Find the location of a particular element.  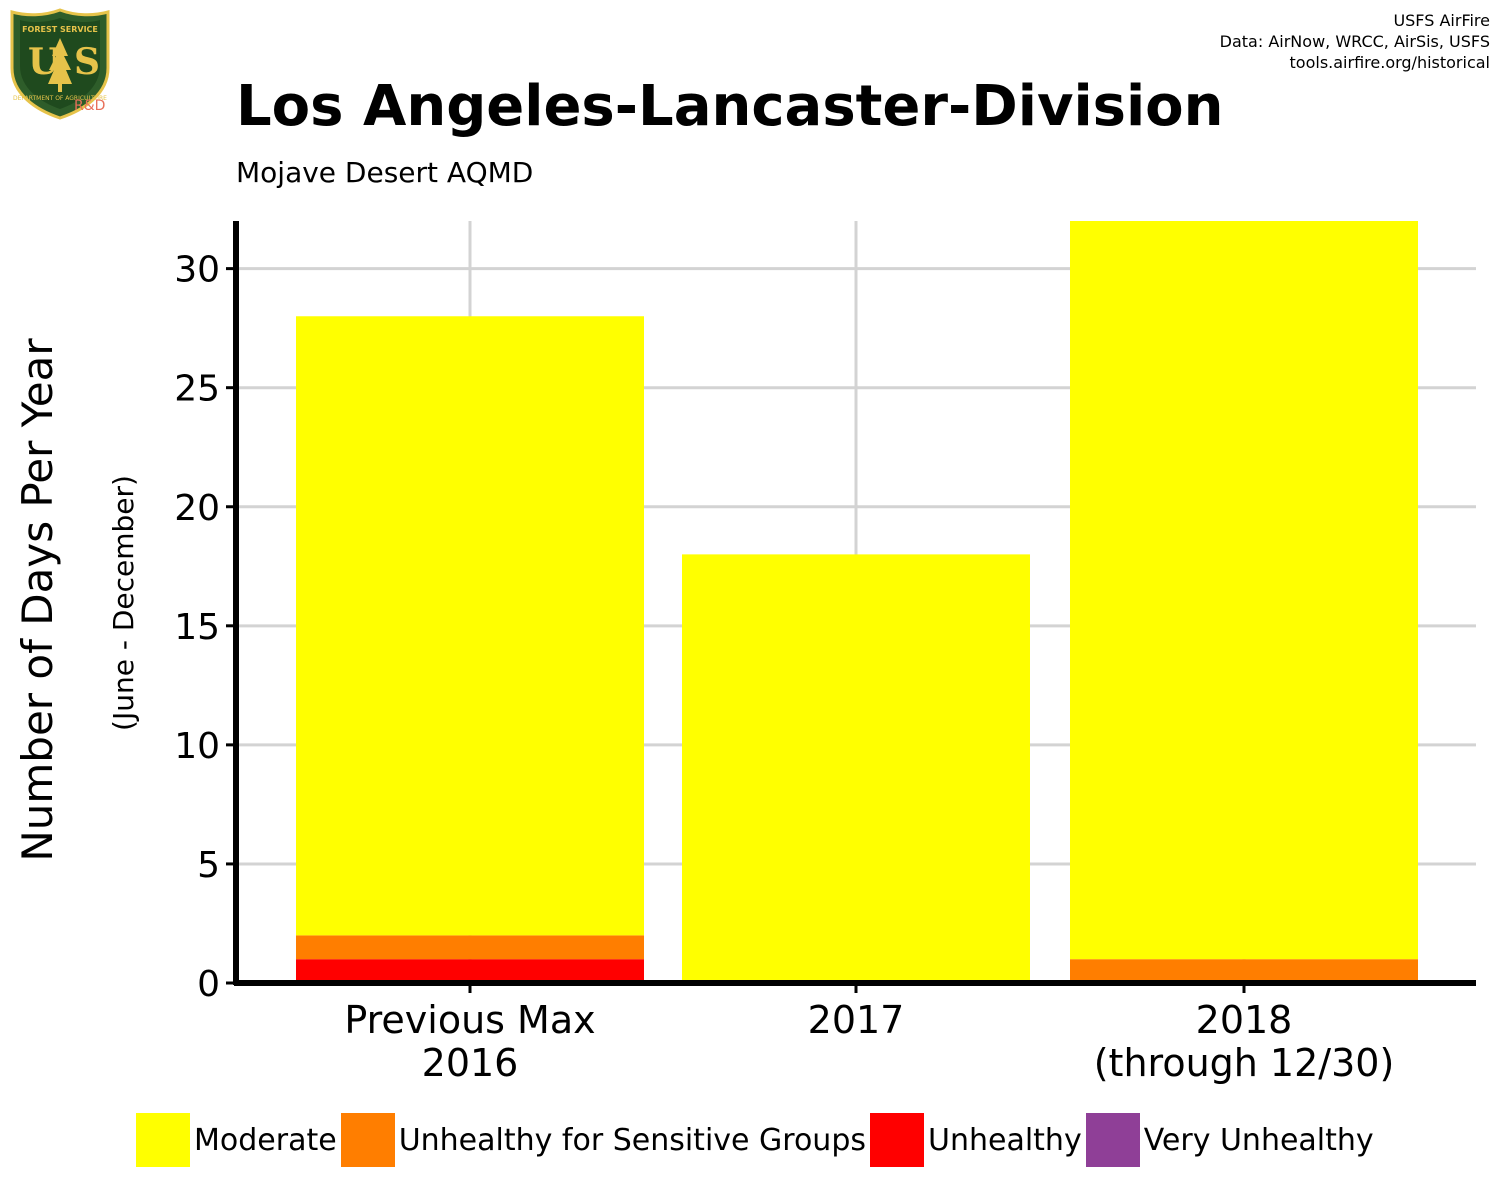

svg-text: S is located at coordinates (87, 62).